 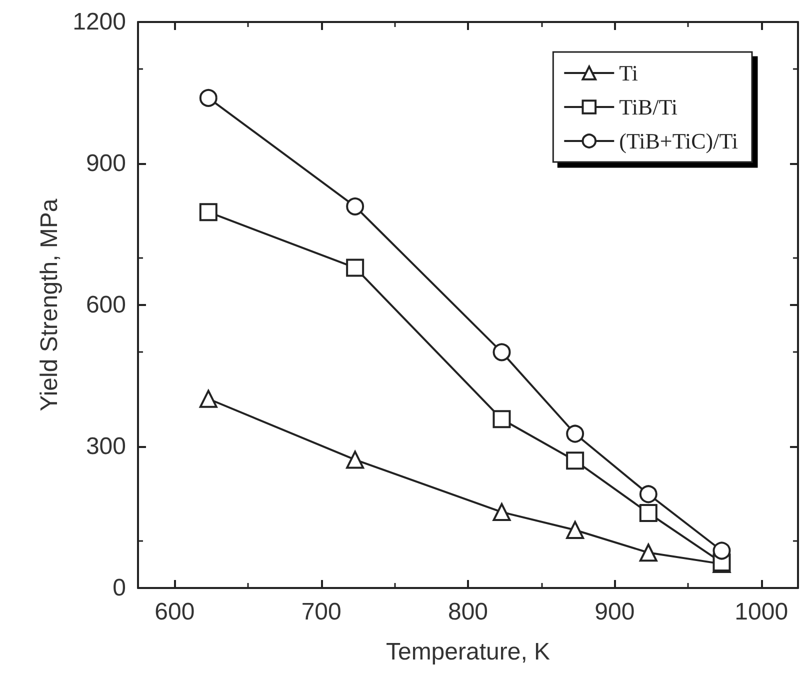 I want to click on legend-label: Ti, so click(x=628, y=73).